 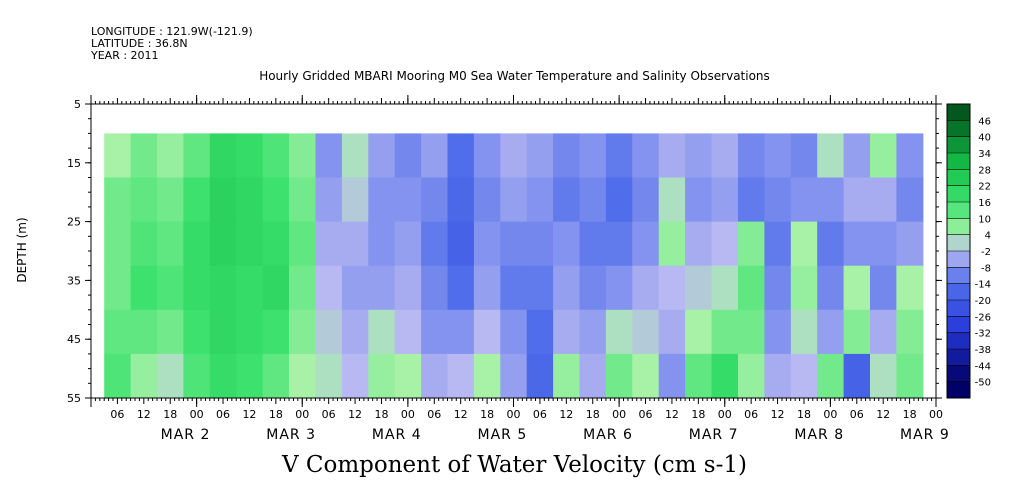 What do you see at coordinates (986, 252) in the screenshot?
I see `colorbar-label: -2` at bounding box center [986, 252].